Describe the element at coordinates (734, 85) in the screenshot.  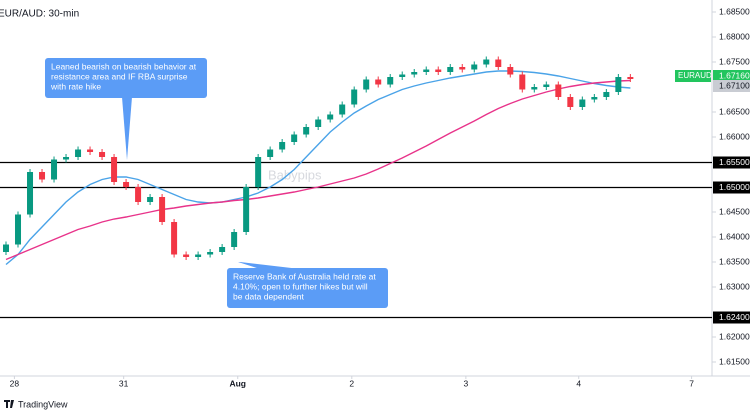
I see `price-tag-label: 1.67100` at that location.